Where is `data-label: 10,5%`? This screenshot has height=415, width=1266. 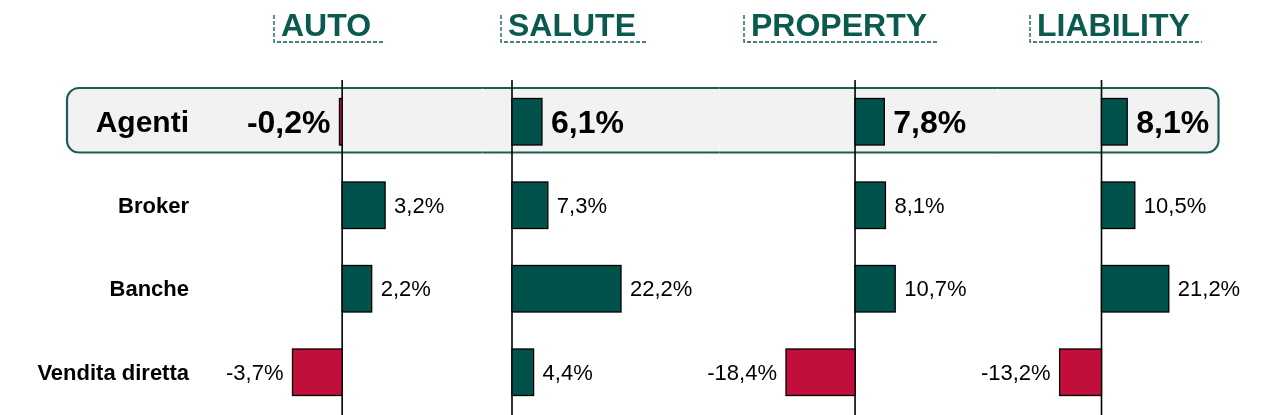
data-label: 10,5% is located at coordinates (1175, 205).